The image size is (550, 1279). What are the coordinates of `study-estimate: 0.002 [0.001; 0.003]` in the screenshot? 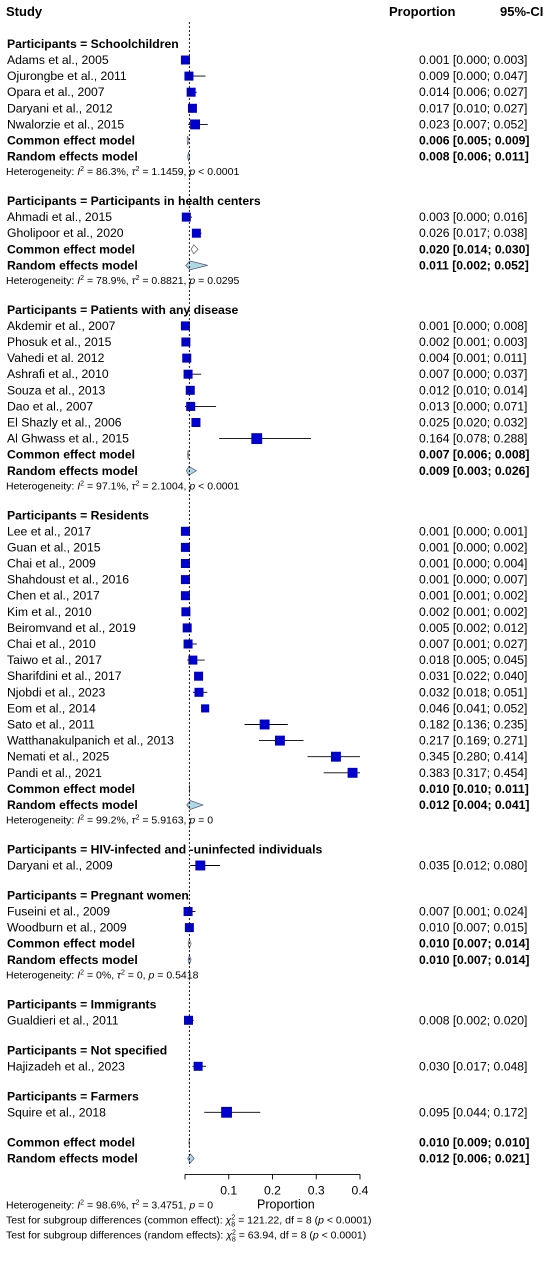 It's located at (473, 342).